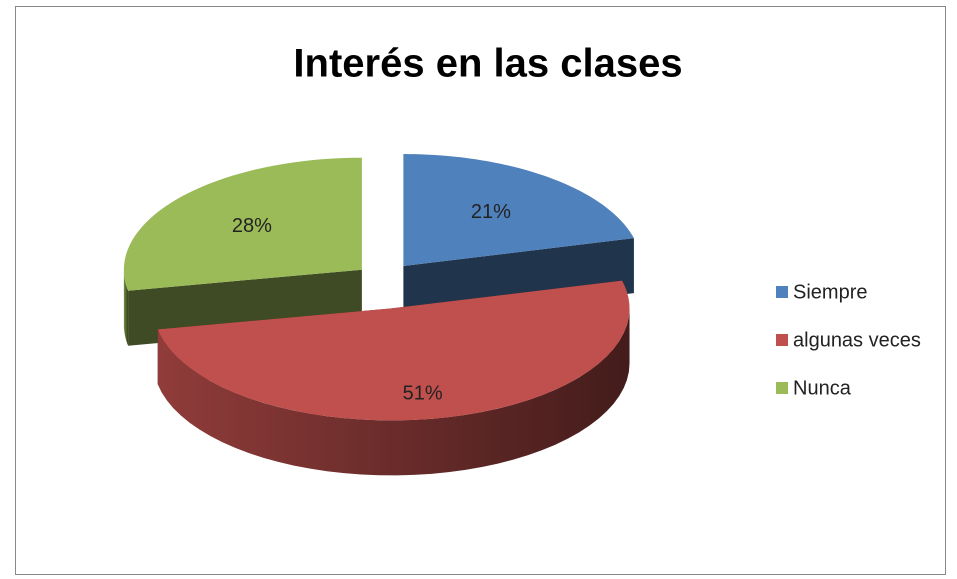  What do you see at coordinates (822, 388) in the screenshot?
I see `legend-label: Nunca` at bounding box center [822, 388].